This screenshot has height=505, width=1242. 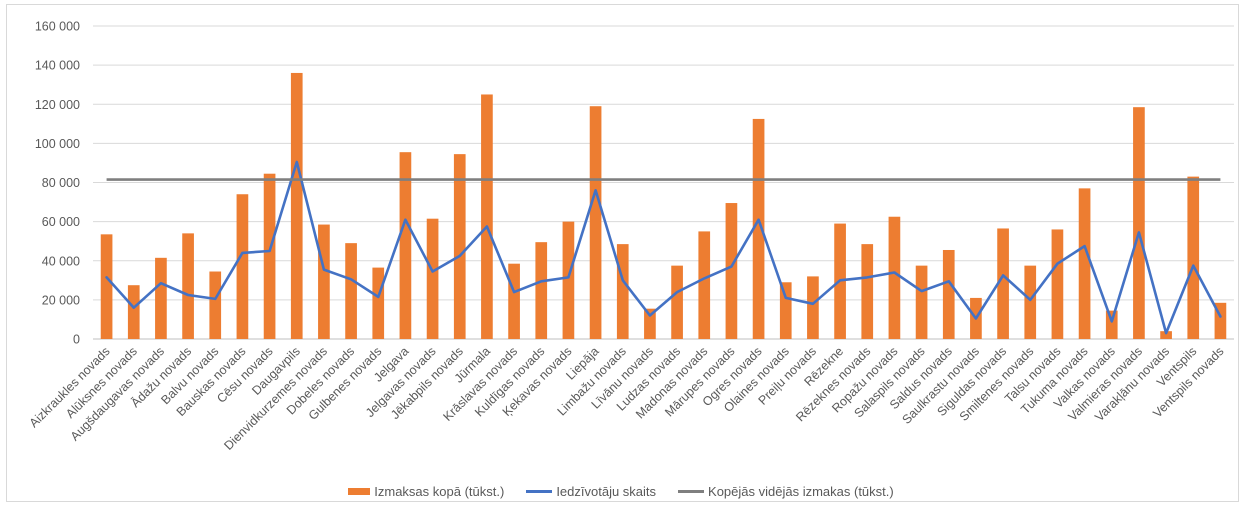 What do you see at coordinates (61, 300) in the screenshot?
I see `y-tick-label: 20 000` at bounding box center [61, 300].